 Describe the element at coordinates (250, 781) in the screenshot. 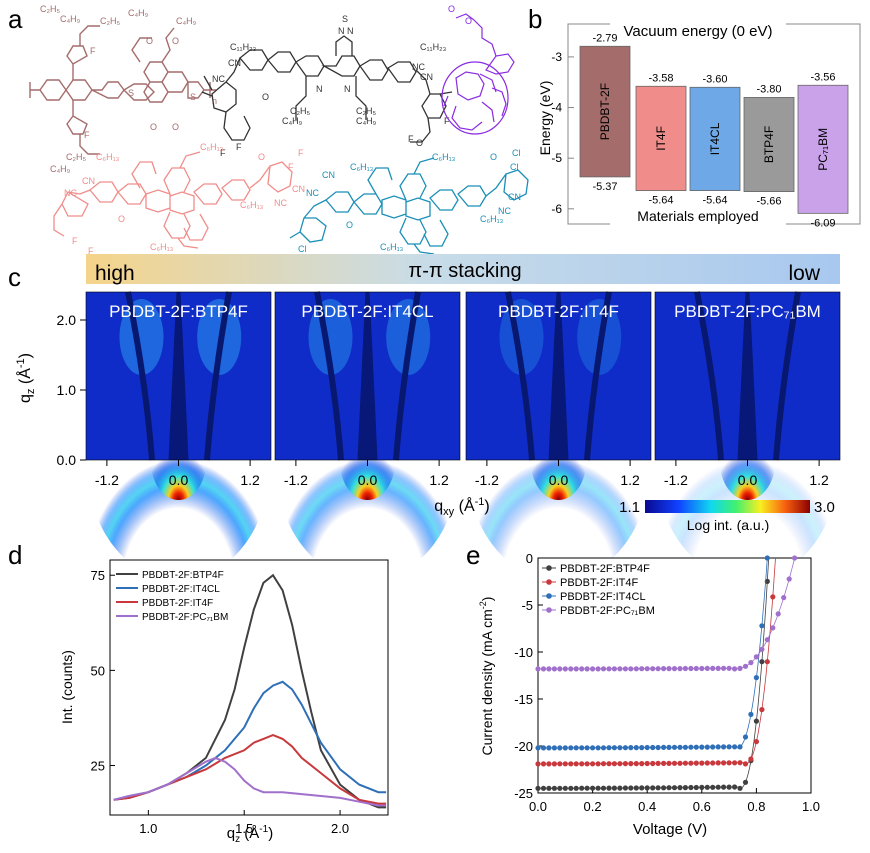

I see `series-line-d` at that location.